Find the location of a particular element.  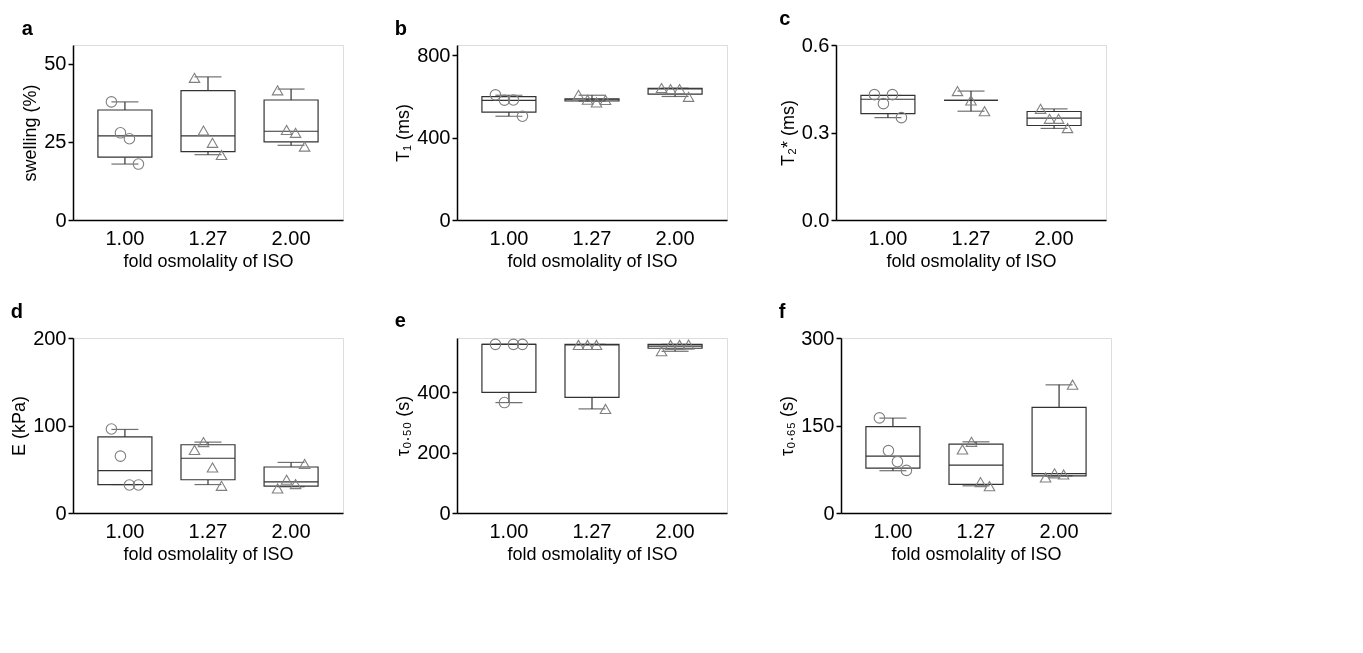

y-tick-label: 300 is located at coordinates (818, 337).